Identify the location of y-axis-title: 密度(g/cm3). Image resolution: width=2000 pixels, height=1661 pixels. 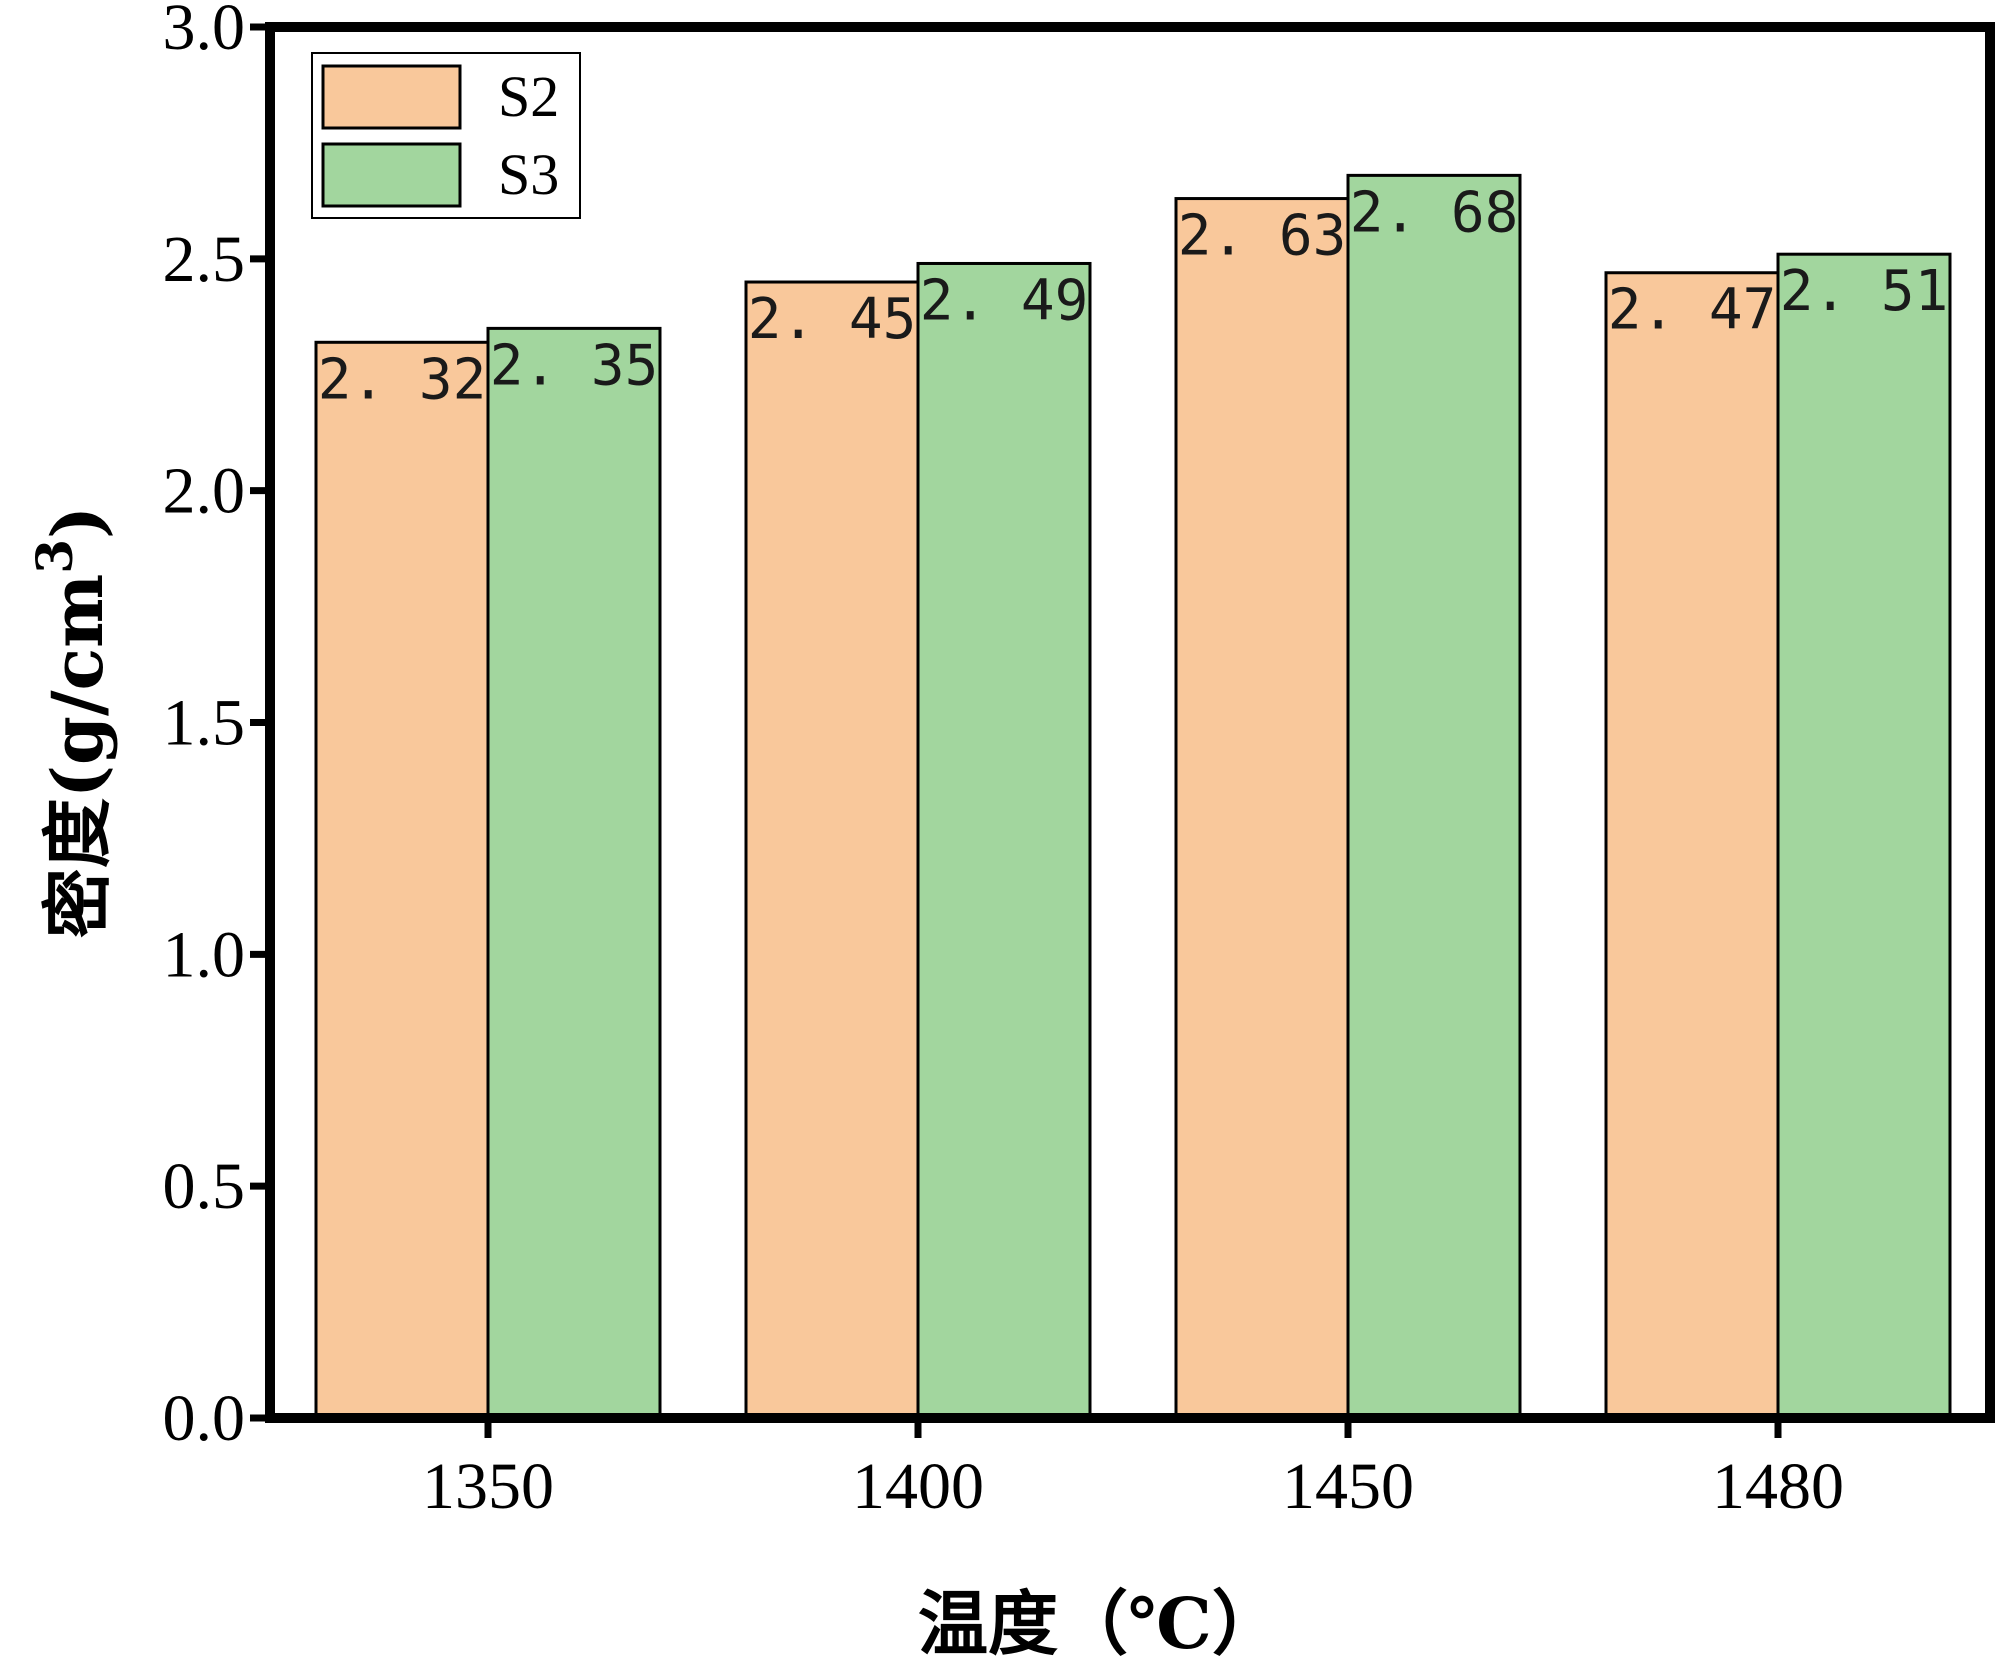
(72, 722).